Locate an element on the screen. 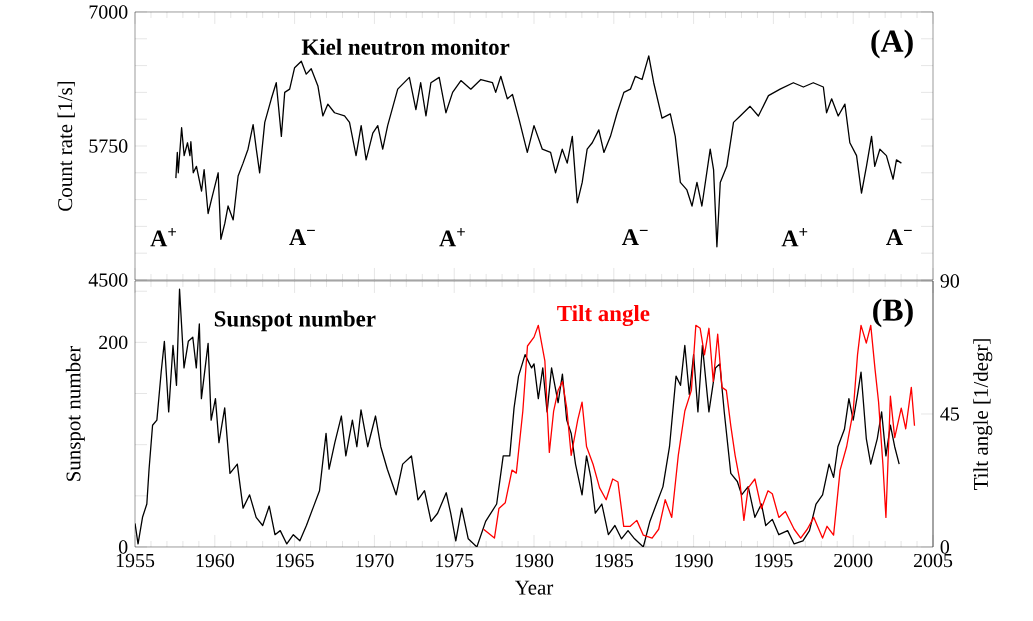  y-tick-label: 5750 is located at coordinates (108, 146).